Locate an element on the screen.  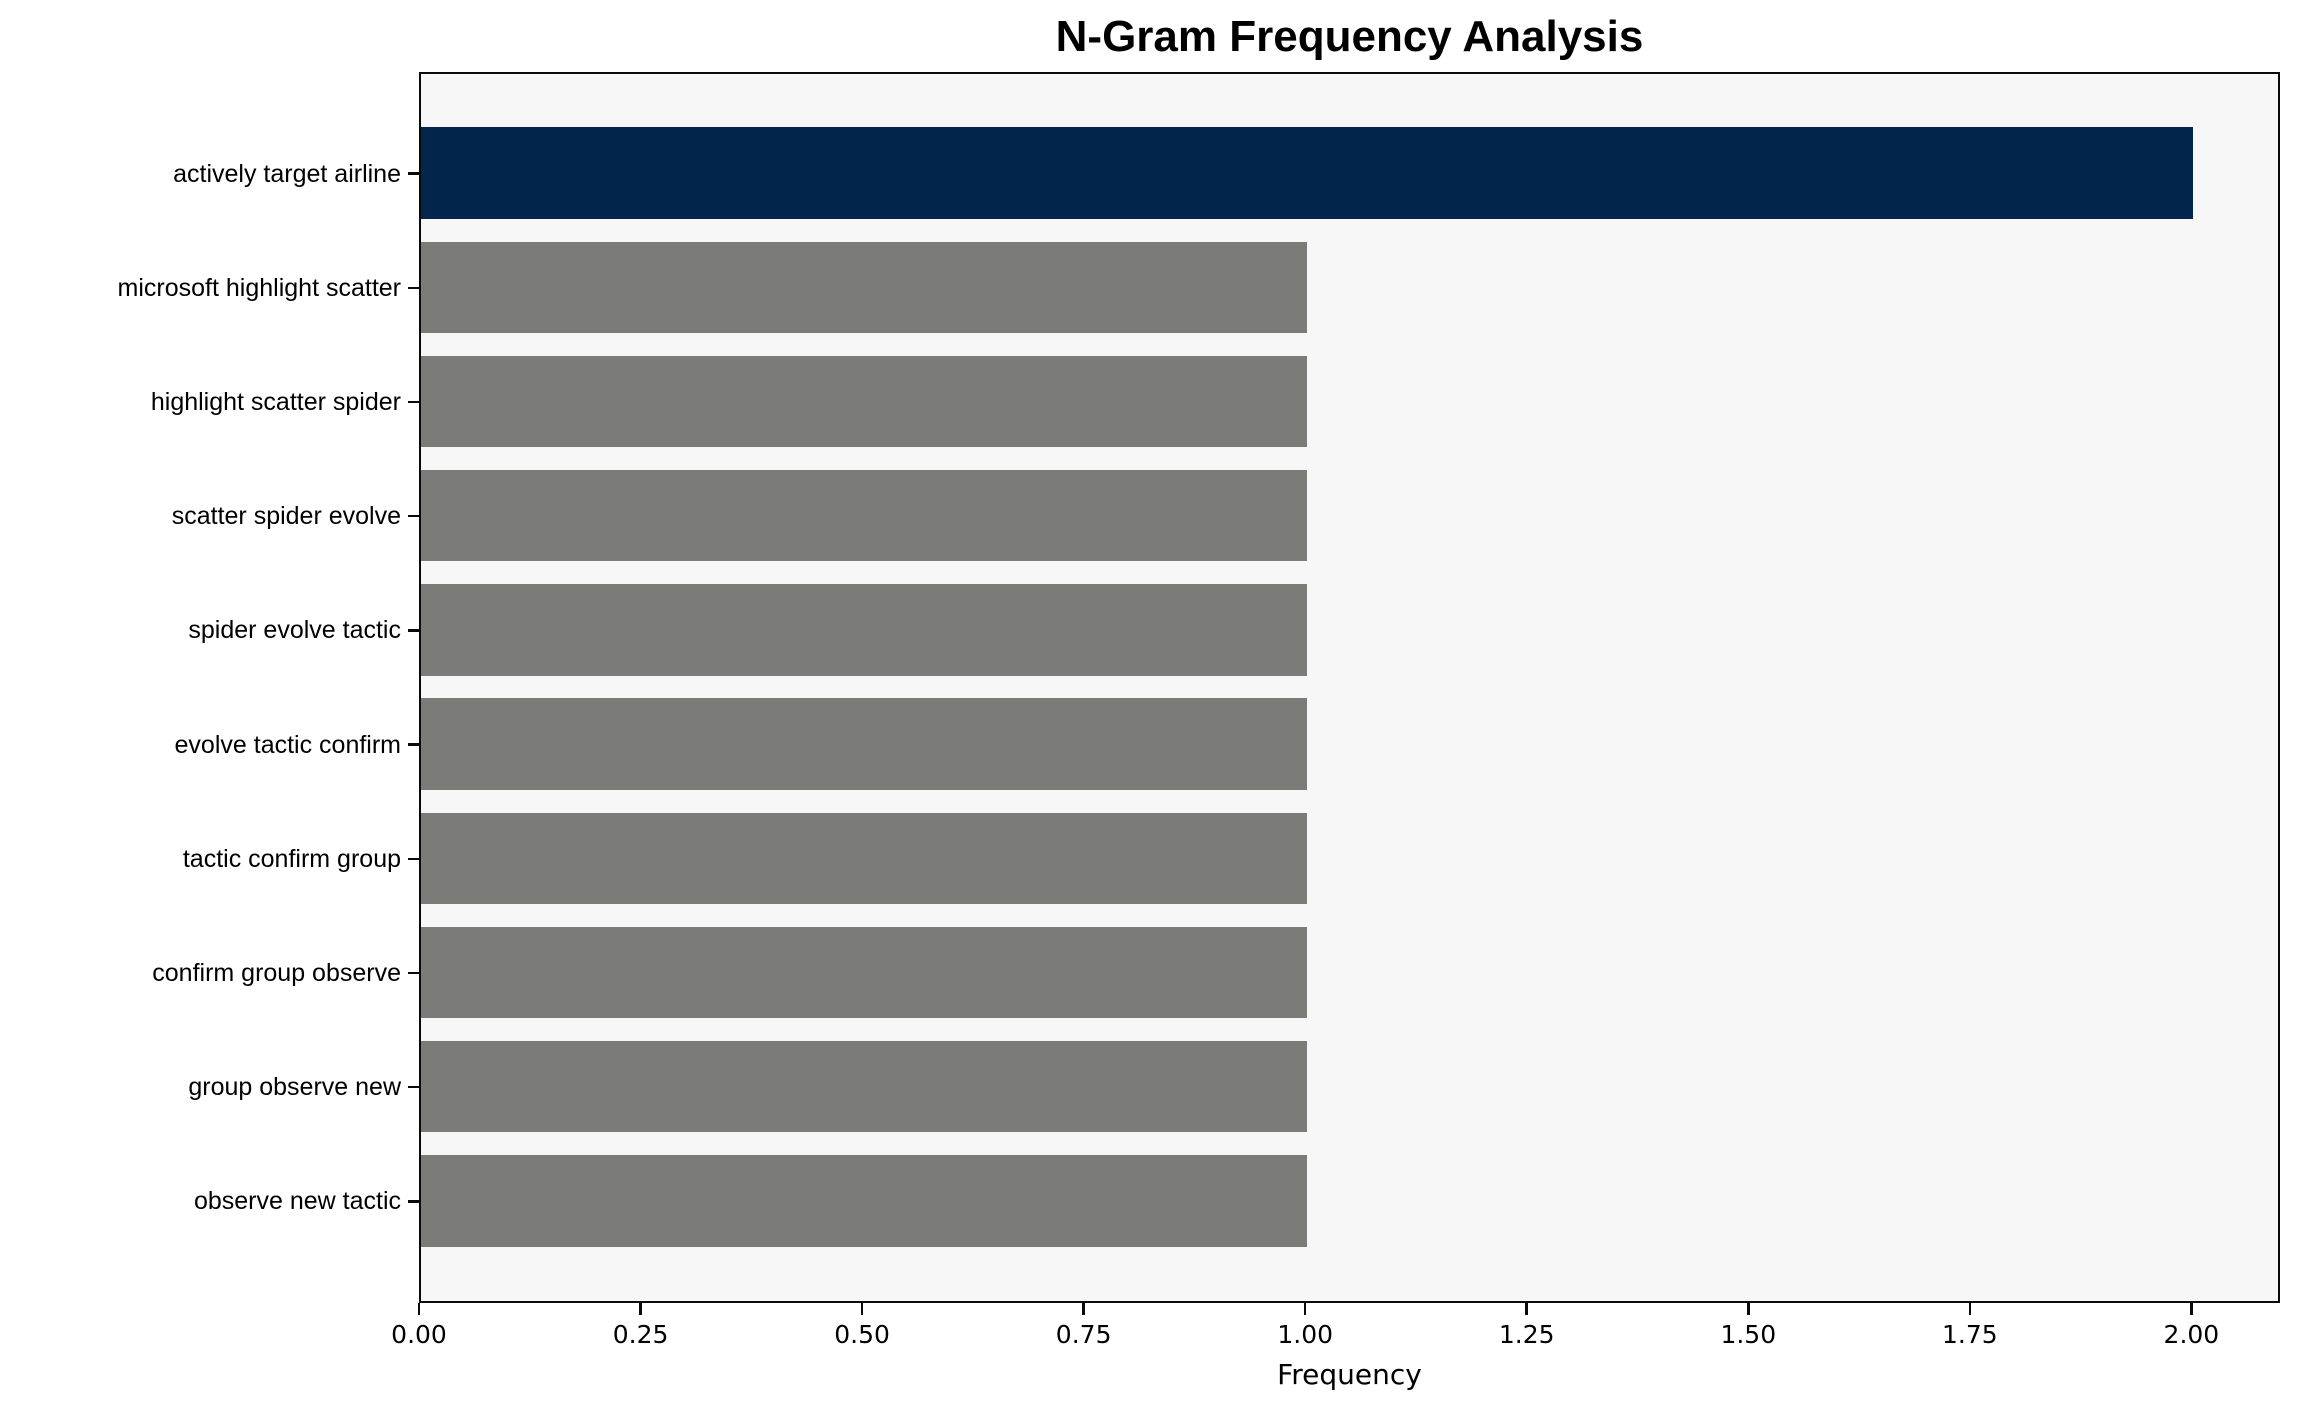
y-tick-label: observe new tactic is located at coordinates (297, 1201).